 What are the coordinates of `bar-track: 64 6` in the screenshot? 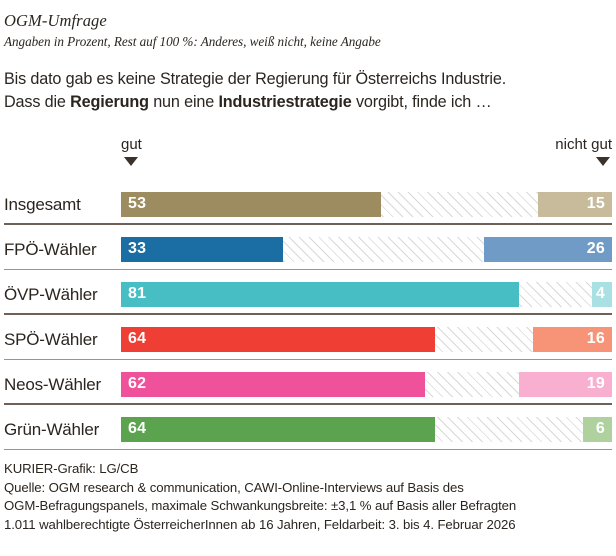 It's located at (366, 429).